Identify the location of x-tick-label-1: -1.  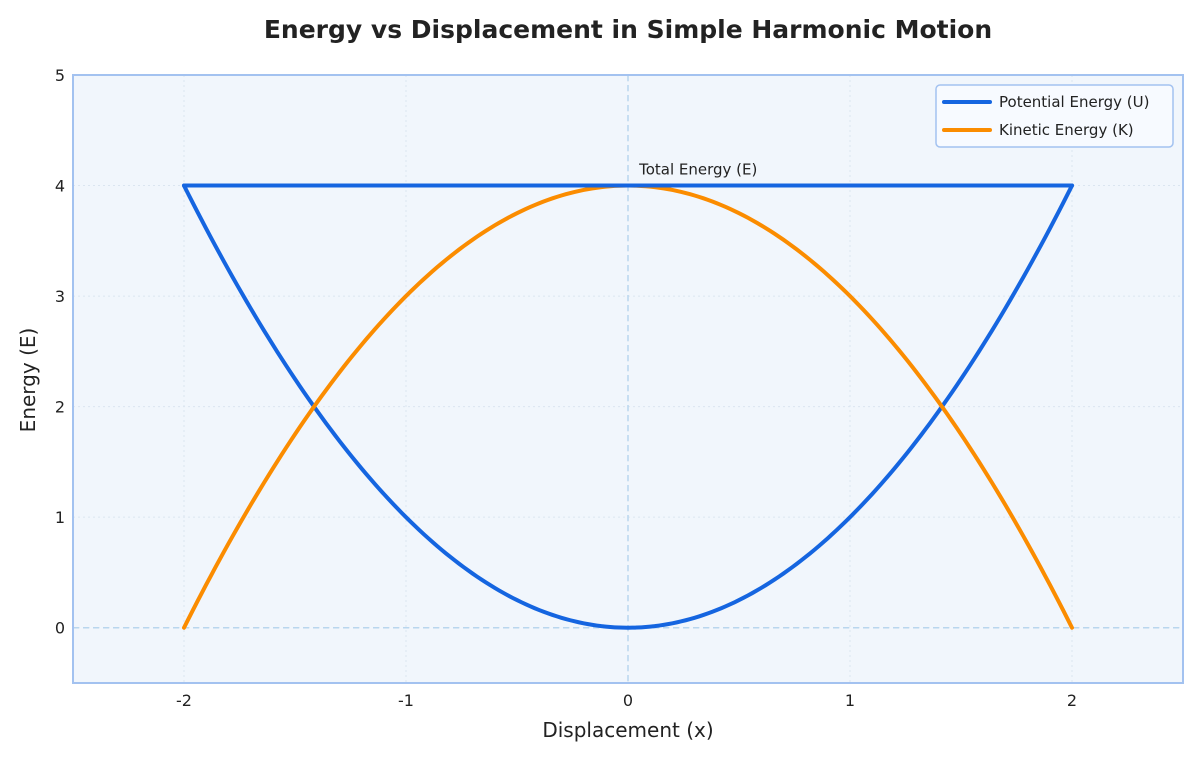
(406, 700).